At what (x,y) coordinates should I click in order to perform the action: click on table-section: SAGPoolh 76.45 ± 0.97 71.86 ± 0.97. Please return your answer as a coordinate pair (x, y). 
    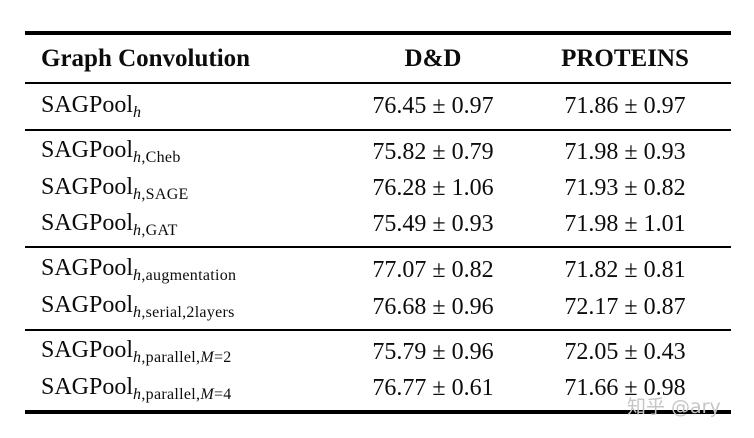
    Looking at the image, I should click on (378, 107).